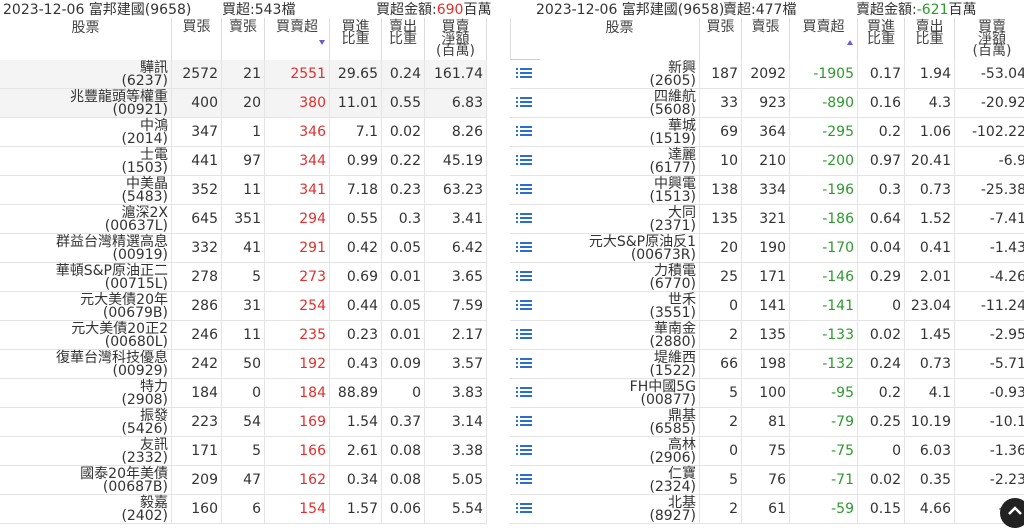 The height and width of the screenshot is (528, 1024). I want to click on cell-6: 0.73, so click(930, 190).